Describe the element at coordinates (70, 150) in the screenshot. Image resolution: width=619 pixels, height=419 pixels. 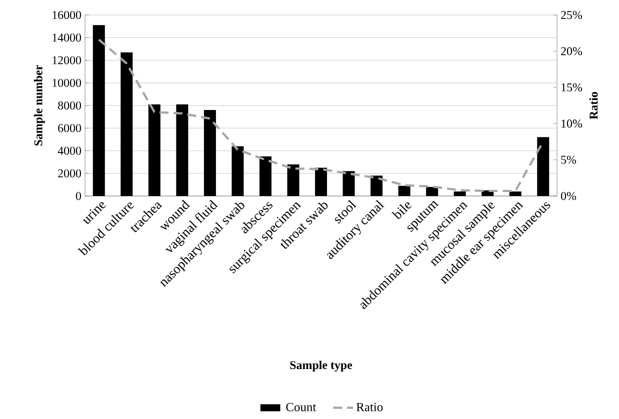
I see `y-tick-label: 4000` at that location.